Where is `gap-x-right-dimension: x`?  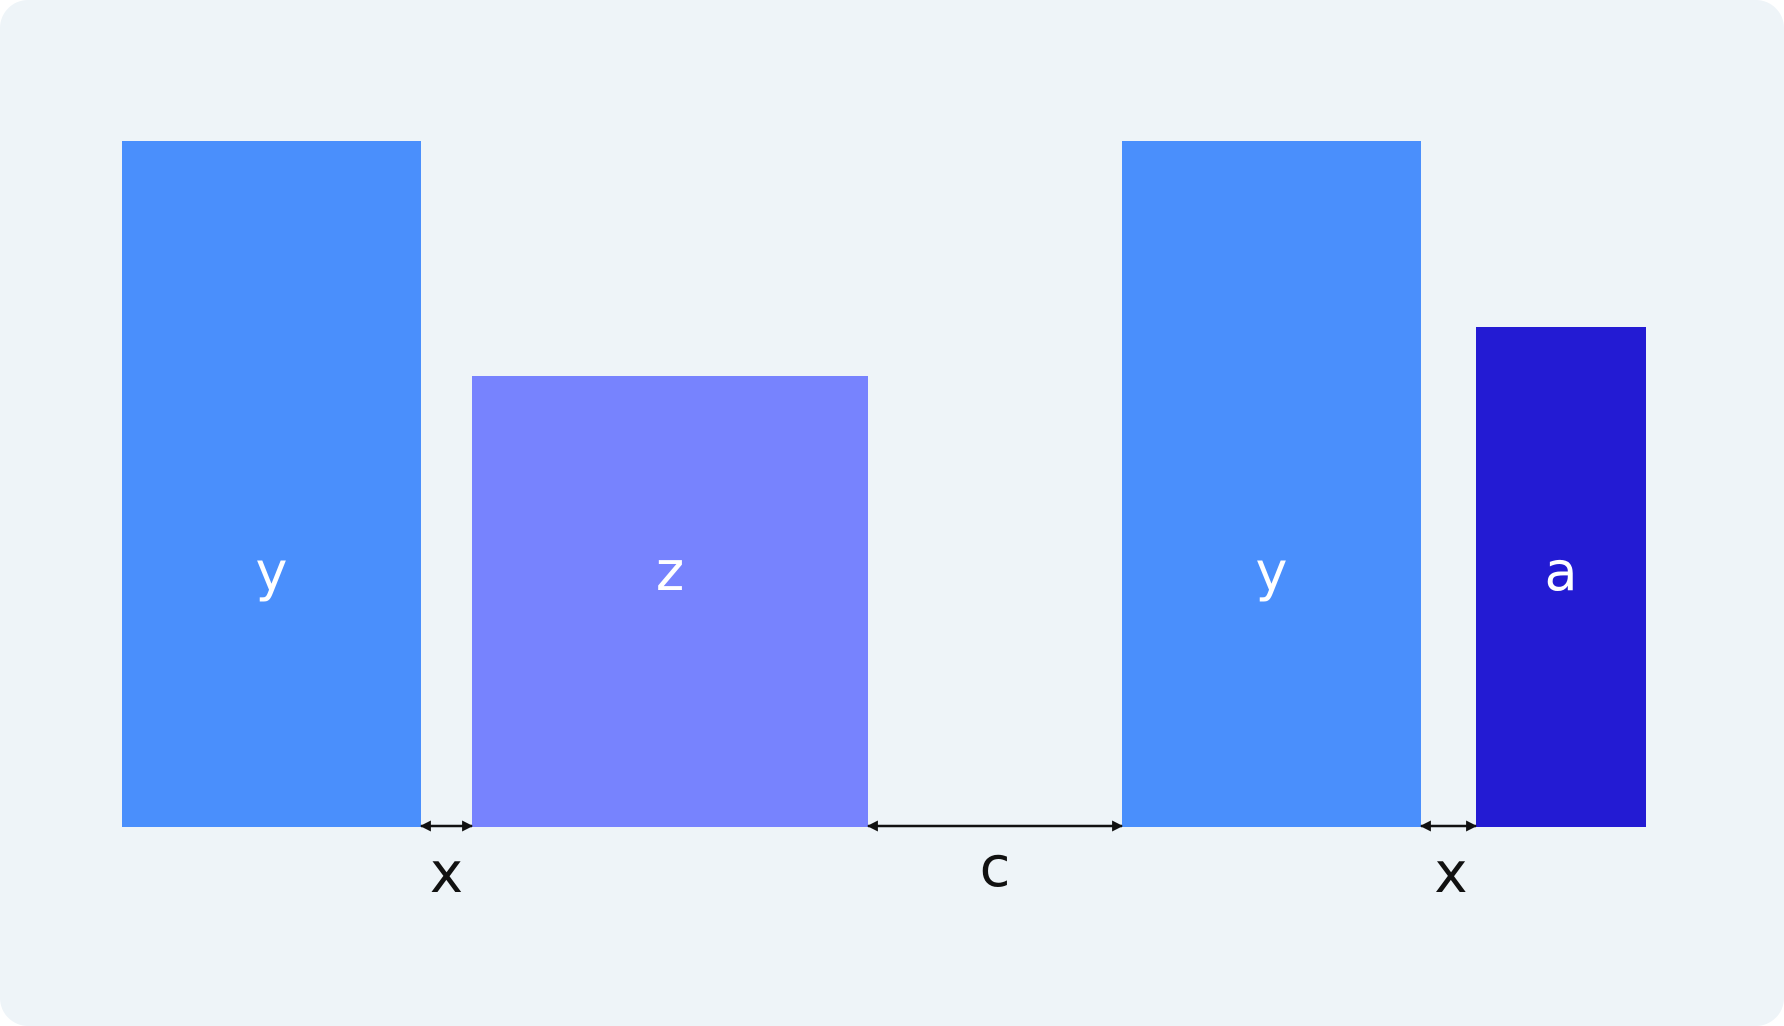
gap-x-right-dimension: x is located at coordinates (1448, 863).